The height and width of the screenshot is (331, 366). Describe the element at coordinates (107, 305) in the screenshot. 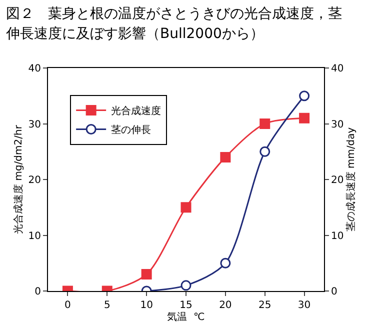

I see `x-tick-label: 5` at that location.